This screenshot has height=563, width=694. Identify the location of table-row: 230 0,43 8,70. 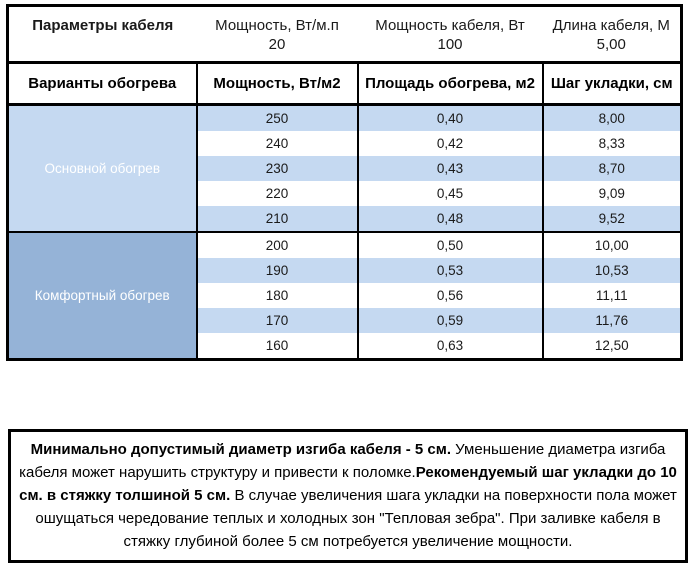
(345, 168).